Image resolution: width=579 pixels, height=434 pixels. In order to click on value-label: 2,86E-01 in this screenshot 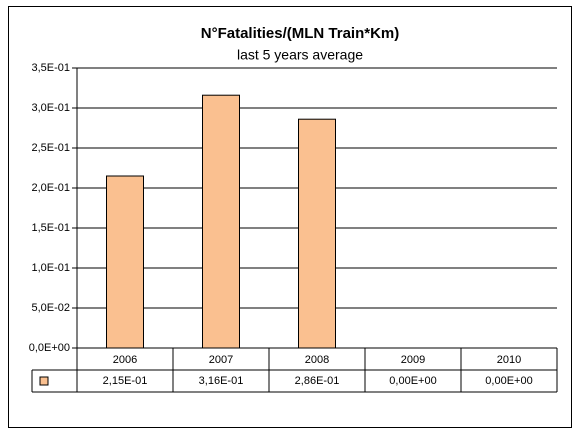, I will do `click(317, 381)`.